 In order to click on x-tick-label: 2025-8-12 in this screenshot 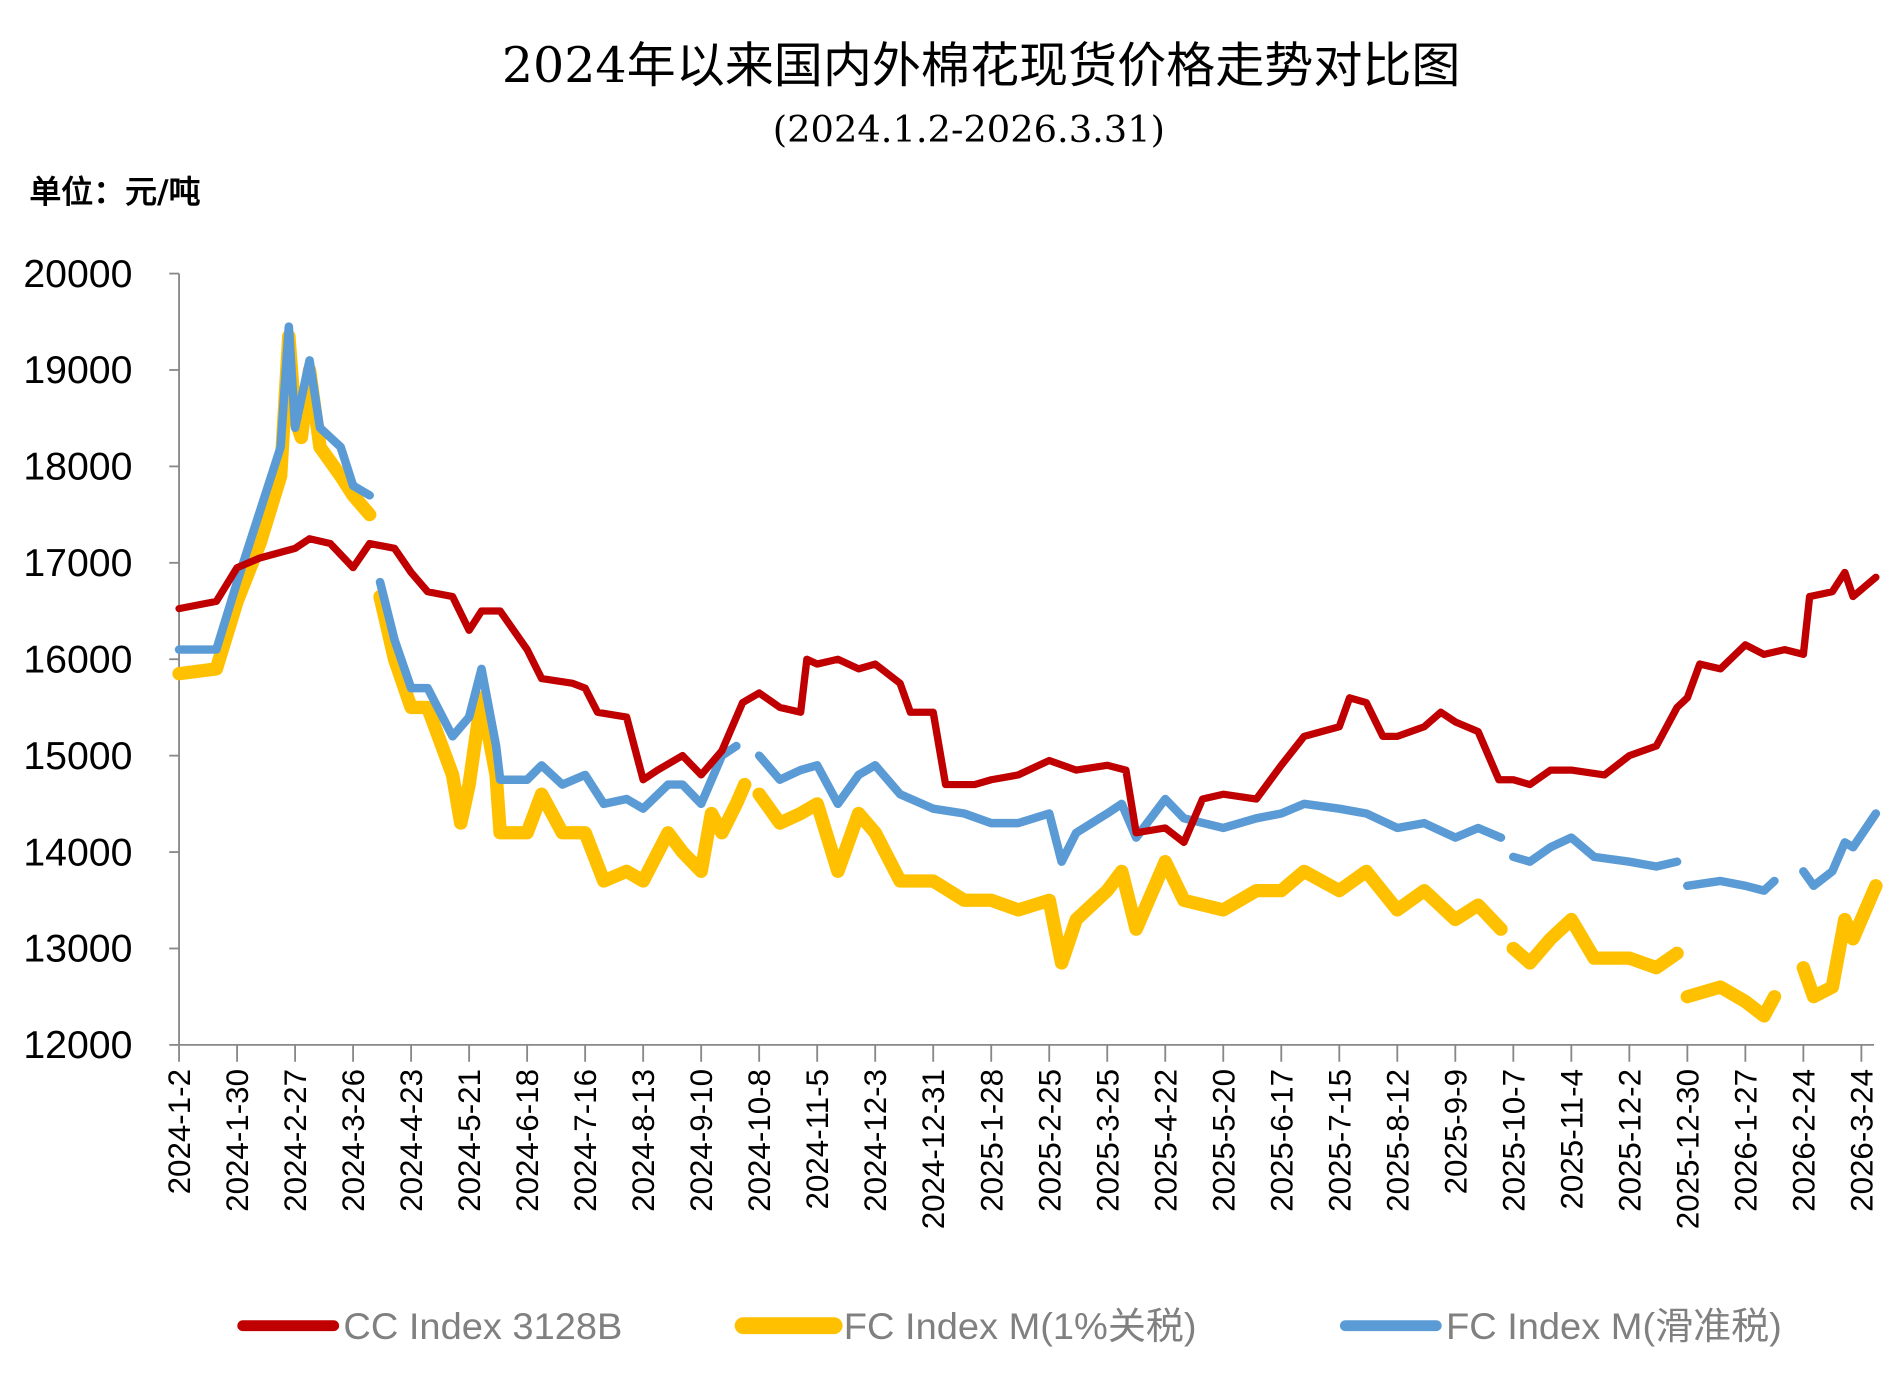, I will do `click(1397, 1140)`.